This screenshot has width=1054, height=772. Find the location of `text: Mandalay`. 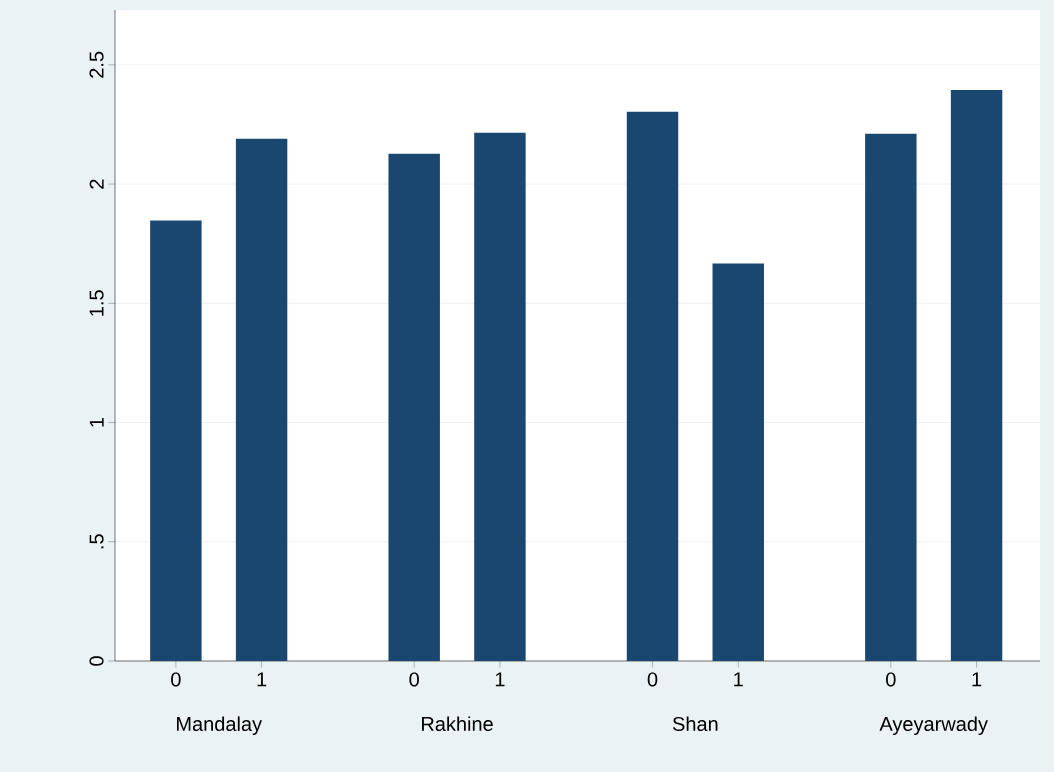

text: Mandalay is located at coordinates (220, 726).